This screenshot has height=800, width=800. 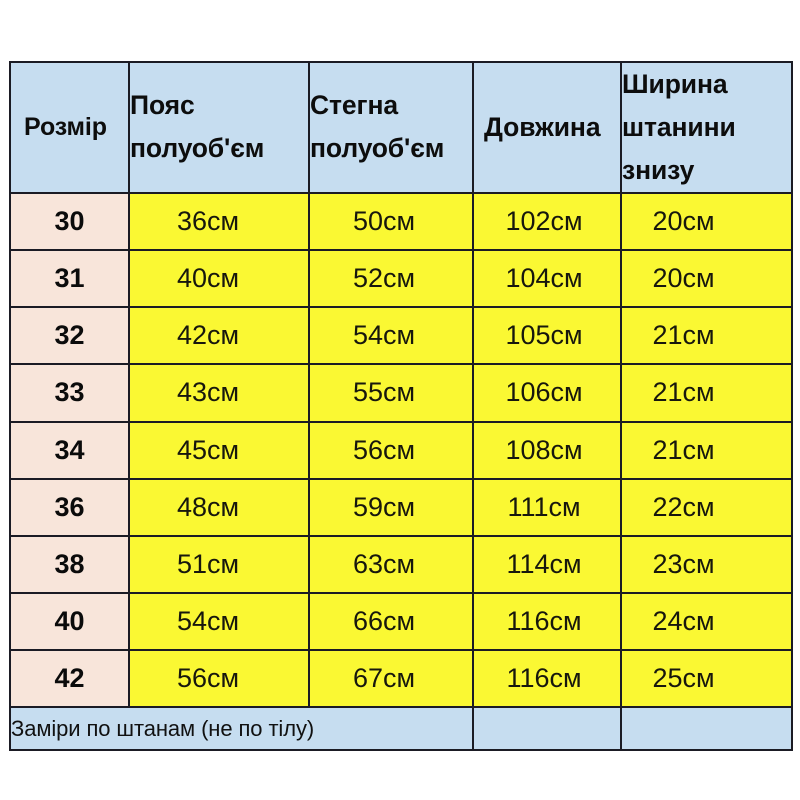 I want to click on footer-row: Заміри по штанам (не по тілу), so click(x=401, y=729).